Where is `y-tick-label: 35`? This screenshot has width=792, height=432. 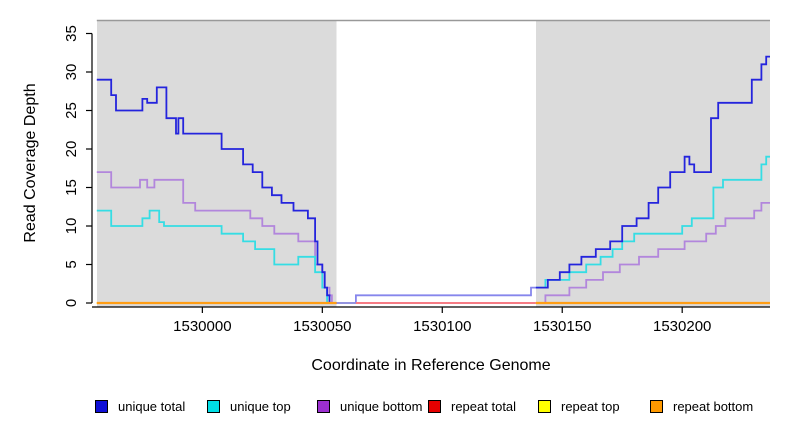 y-tick-label: 35 is located at coordinates (71, 33).